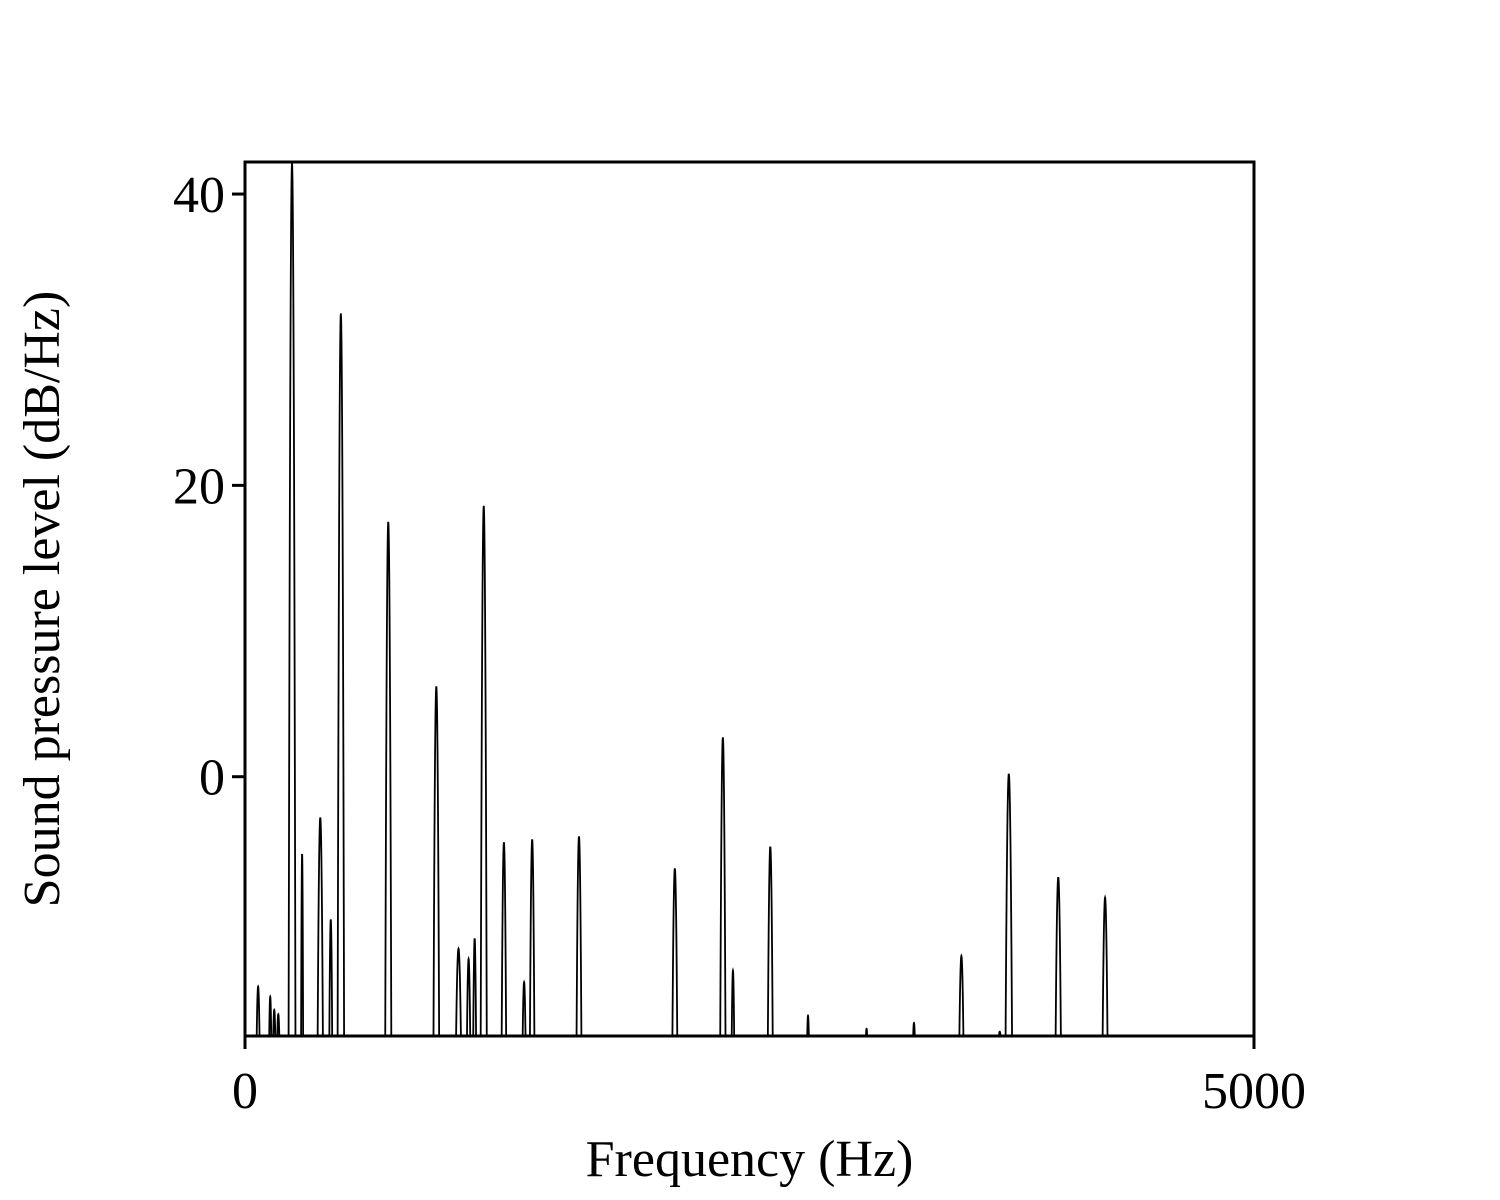 The image size is (1500, 1200). I want to click on x-axis-label: Frequency (Hz), so click(750, 1159).